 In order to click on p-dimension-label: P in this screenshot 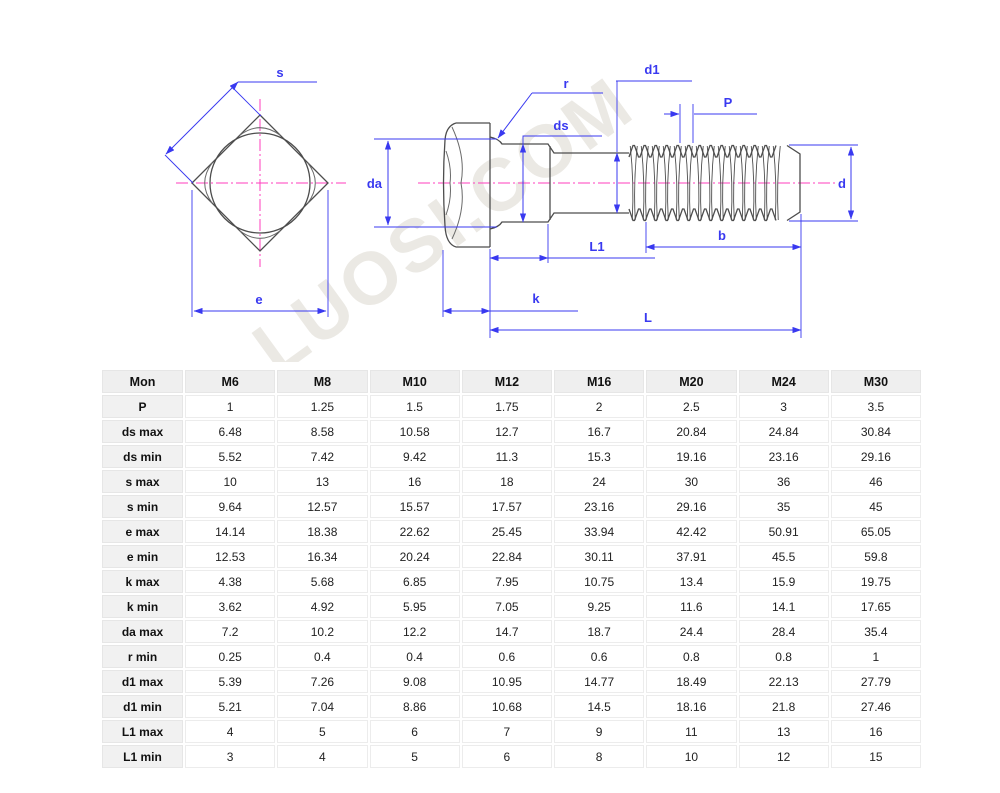, I will do `click(728, 102)`.